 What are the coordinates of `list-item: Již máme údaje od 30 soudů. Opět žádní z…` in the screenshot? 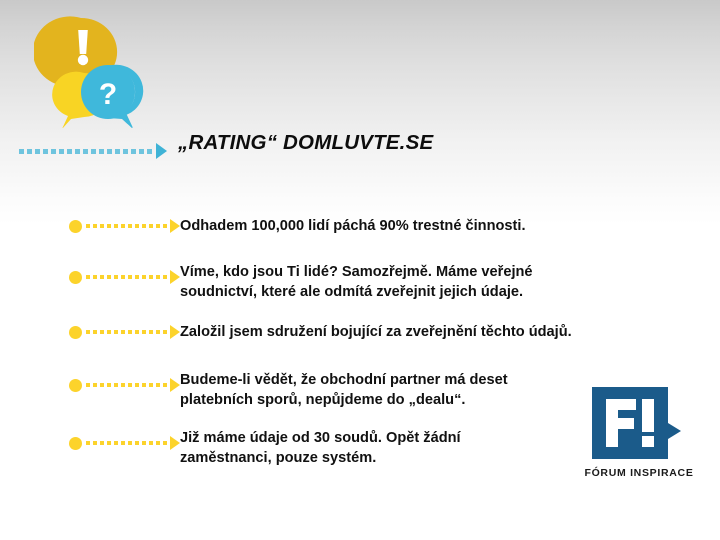 It's located at (360, 448).